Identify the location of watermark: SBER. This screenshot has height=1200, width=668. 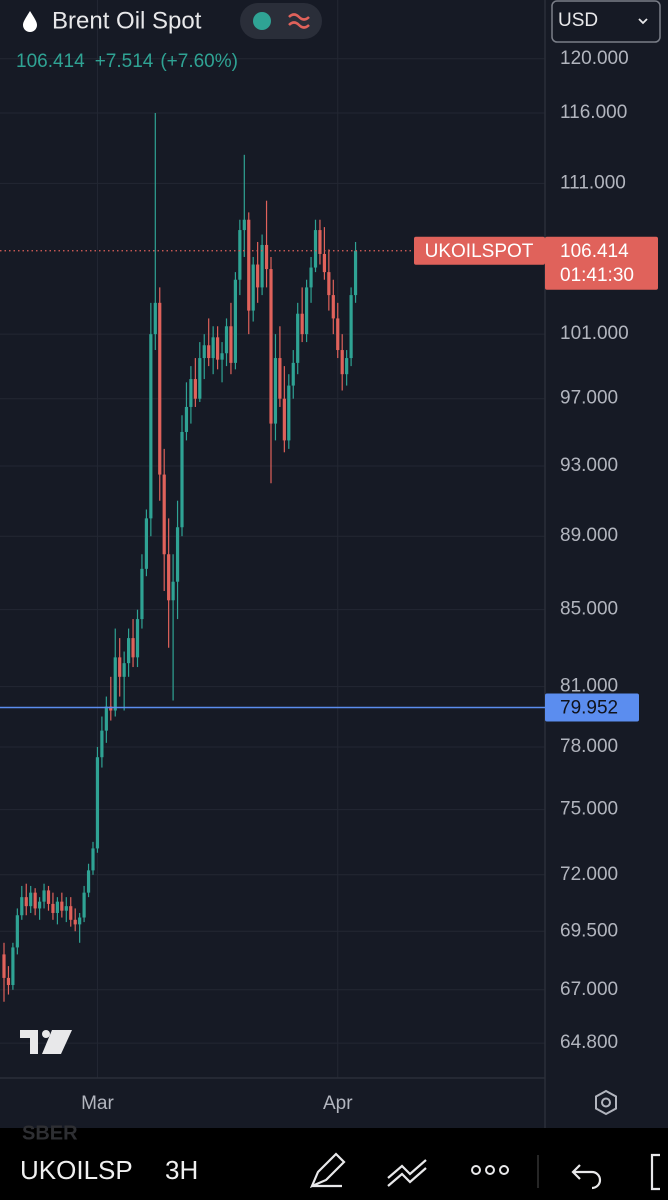
(50, 1133).